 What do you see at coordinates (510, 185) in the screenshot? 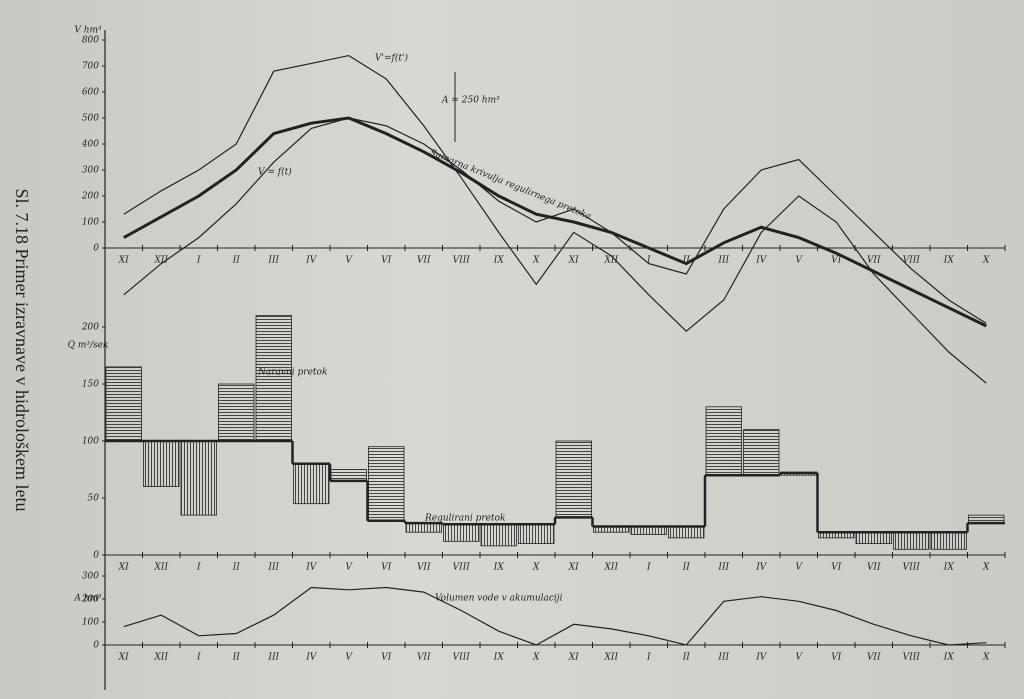
I see `series-label: Sumarna krivulja regulirnega pretoka` at bounding box center [510, 185].